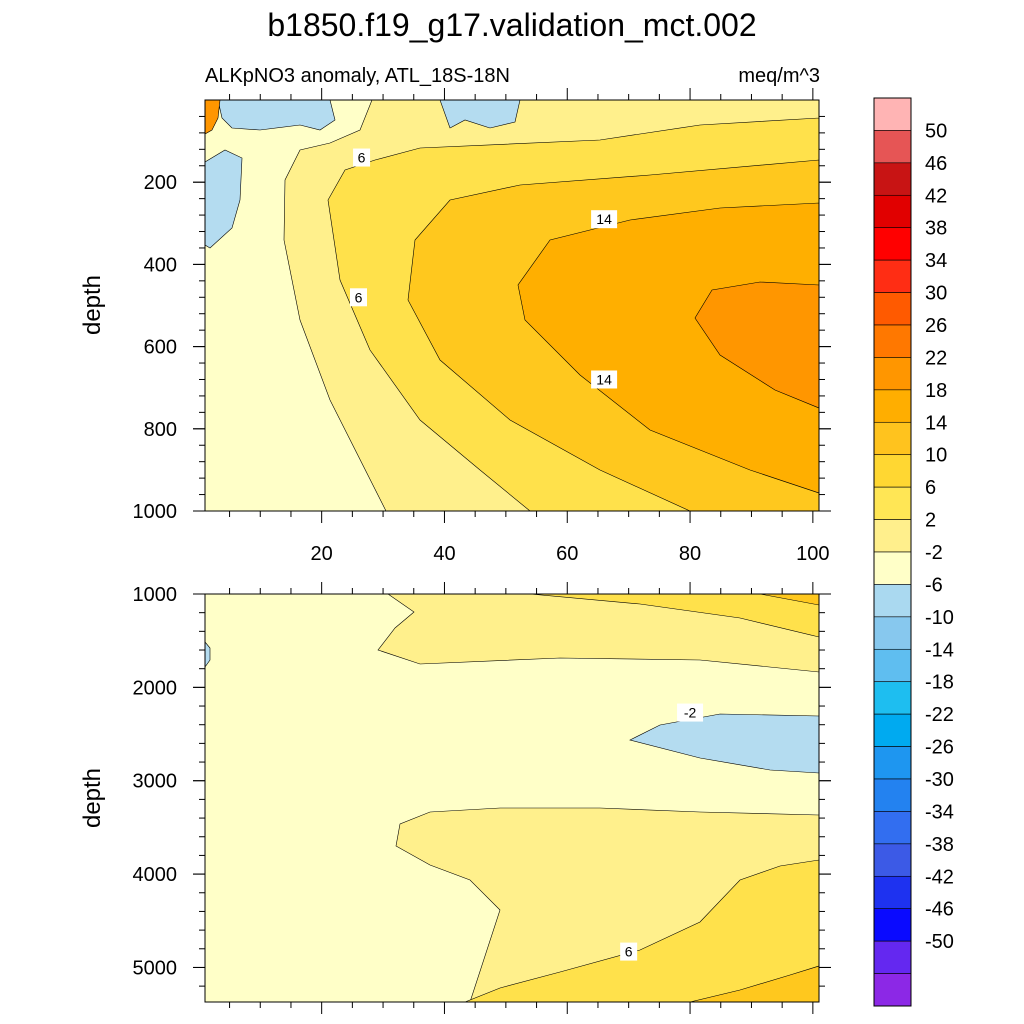 The width and height of the screenshot is (1024, 1024). What do you see at coordinates (444, 554) in the screenshot?
I see `x-tick-label: 40` at bounding box center [444, 554].